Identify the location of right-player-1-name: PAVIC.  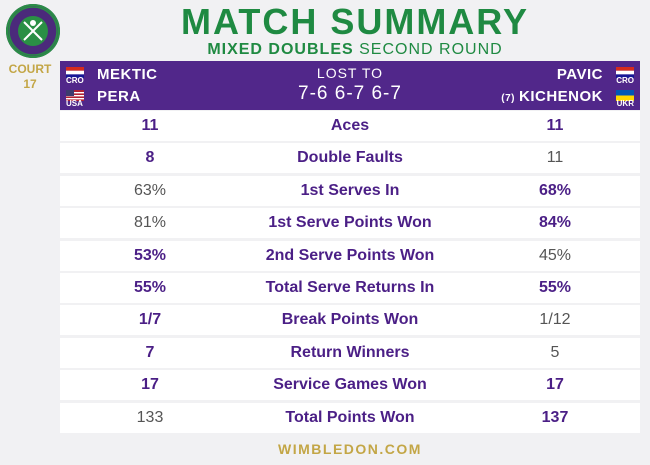
(579, 74).